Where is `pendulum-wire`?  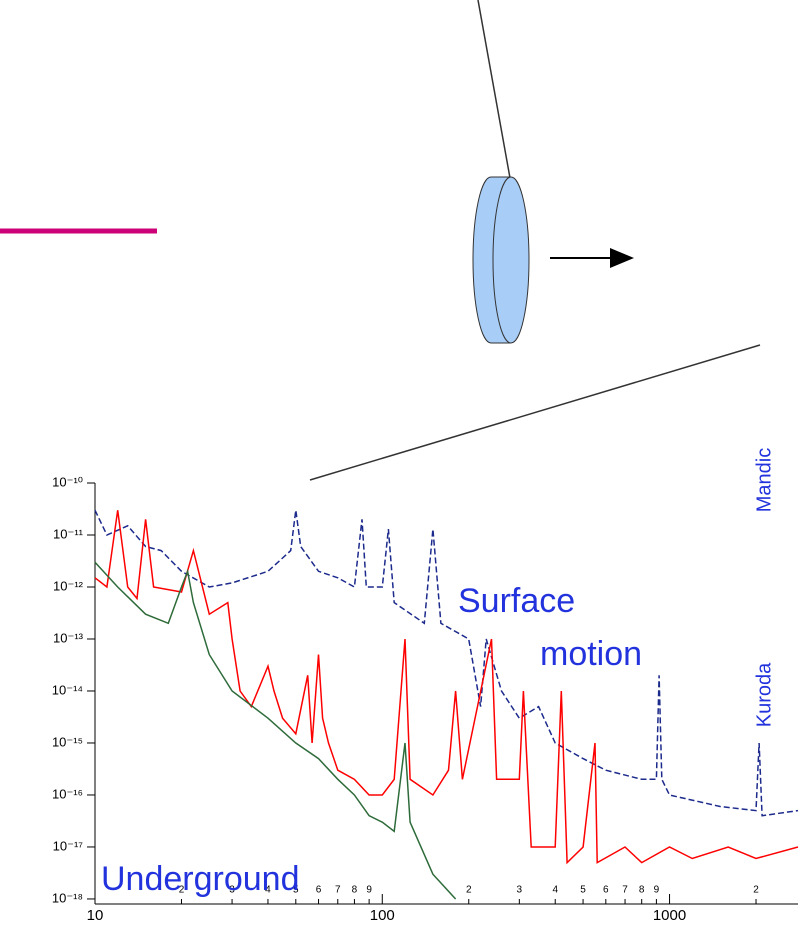 pendulum-wire is located at coordinates (494, 89).